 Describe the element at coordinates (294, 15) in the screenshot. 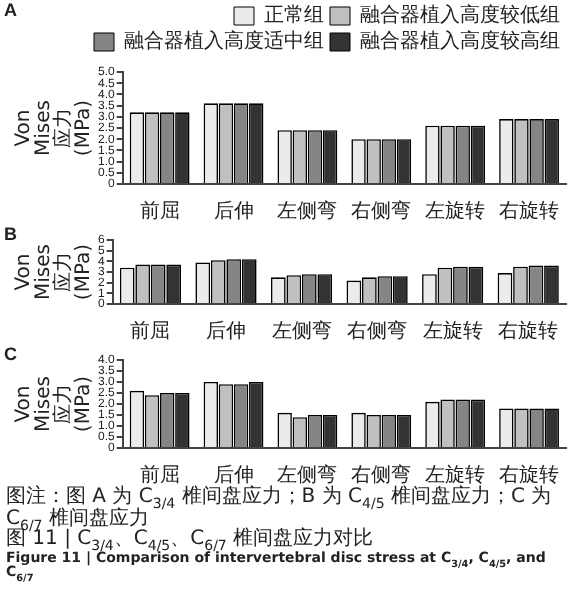

I see `legend-label: 正常组` at that location.